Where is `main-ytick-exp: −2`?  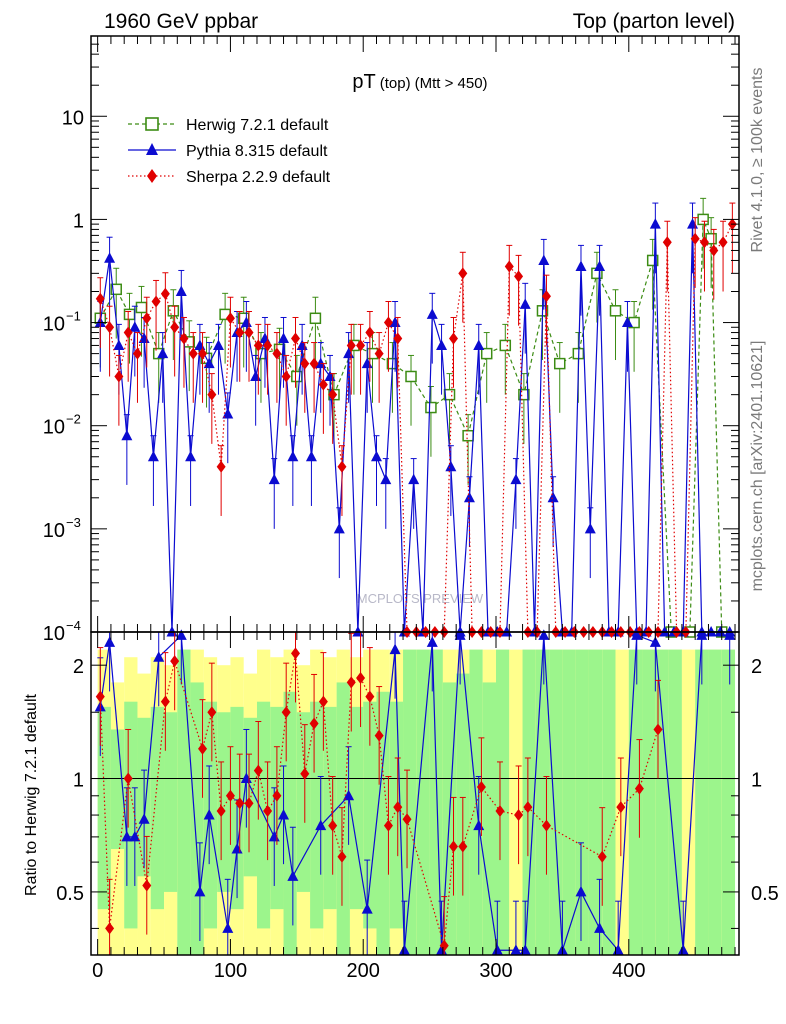
main-ytick-exp: −2 is located at coordinates (73, 419).